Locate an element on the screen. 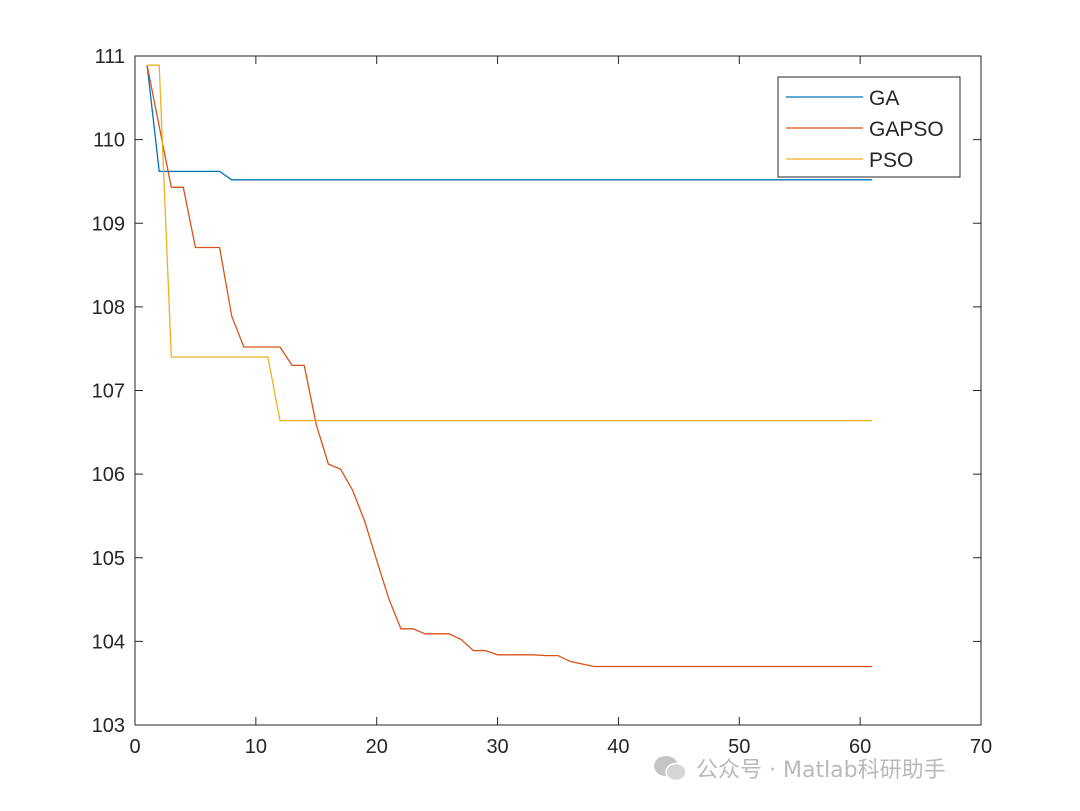  x-tick-label: 70 is located at coordinates (981, 747).